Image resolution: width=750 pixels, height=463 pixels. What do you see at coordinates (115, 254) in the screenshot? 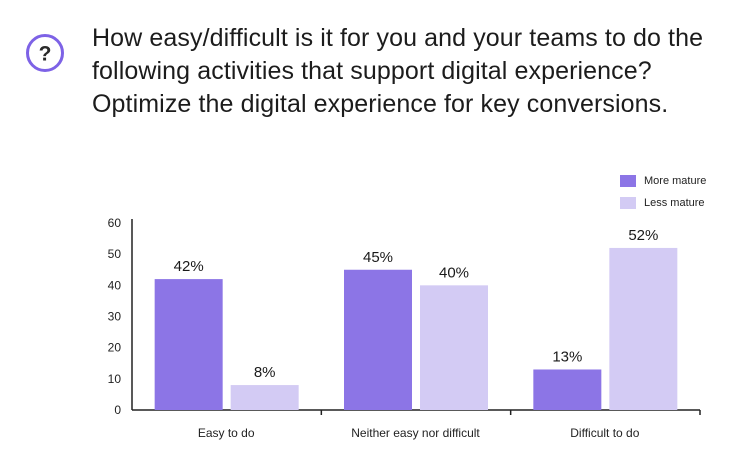
I see `y-tick-label: 50` at bounding box center [115, 254].